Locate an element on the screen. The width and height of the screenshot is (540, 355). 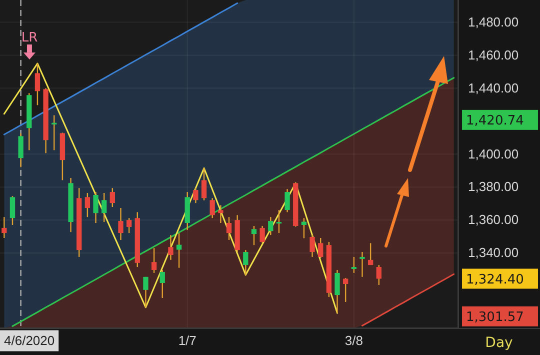
x-tick-label: 3/8 is located at coordinates (353, 340).